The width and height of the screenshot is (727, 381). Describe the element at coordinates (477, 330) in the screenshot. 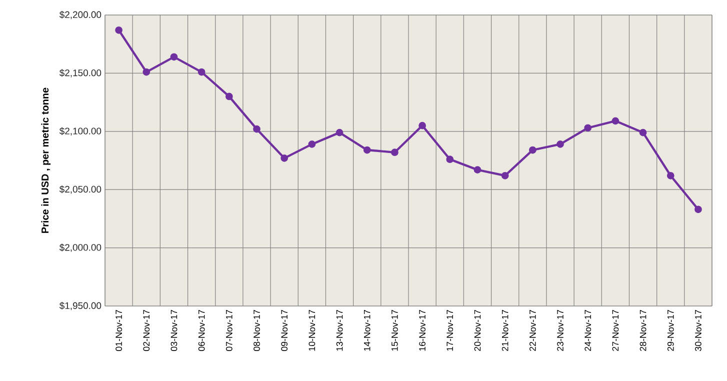

I see `x-tick-label: 20-Nov-17` at that location.